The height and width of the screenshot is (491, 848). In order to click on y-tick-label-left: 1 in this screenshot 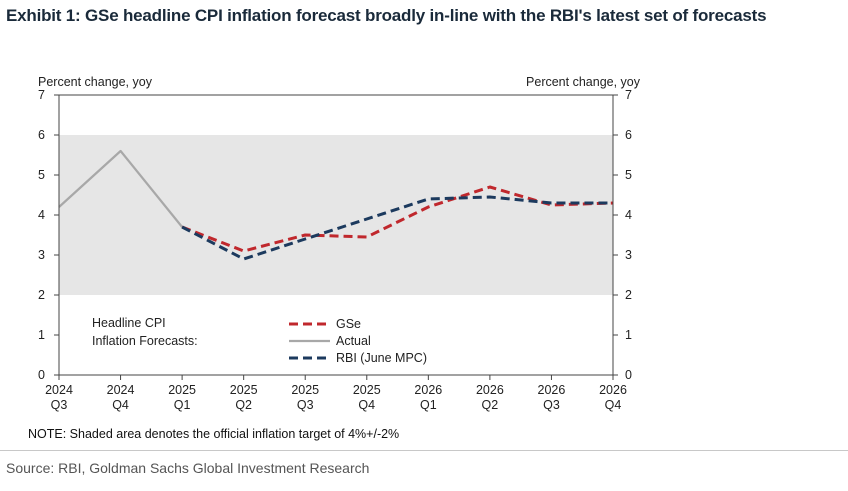, I will do `click(41, 335)`.